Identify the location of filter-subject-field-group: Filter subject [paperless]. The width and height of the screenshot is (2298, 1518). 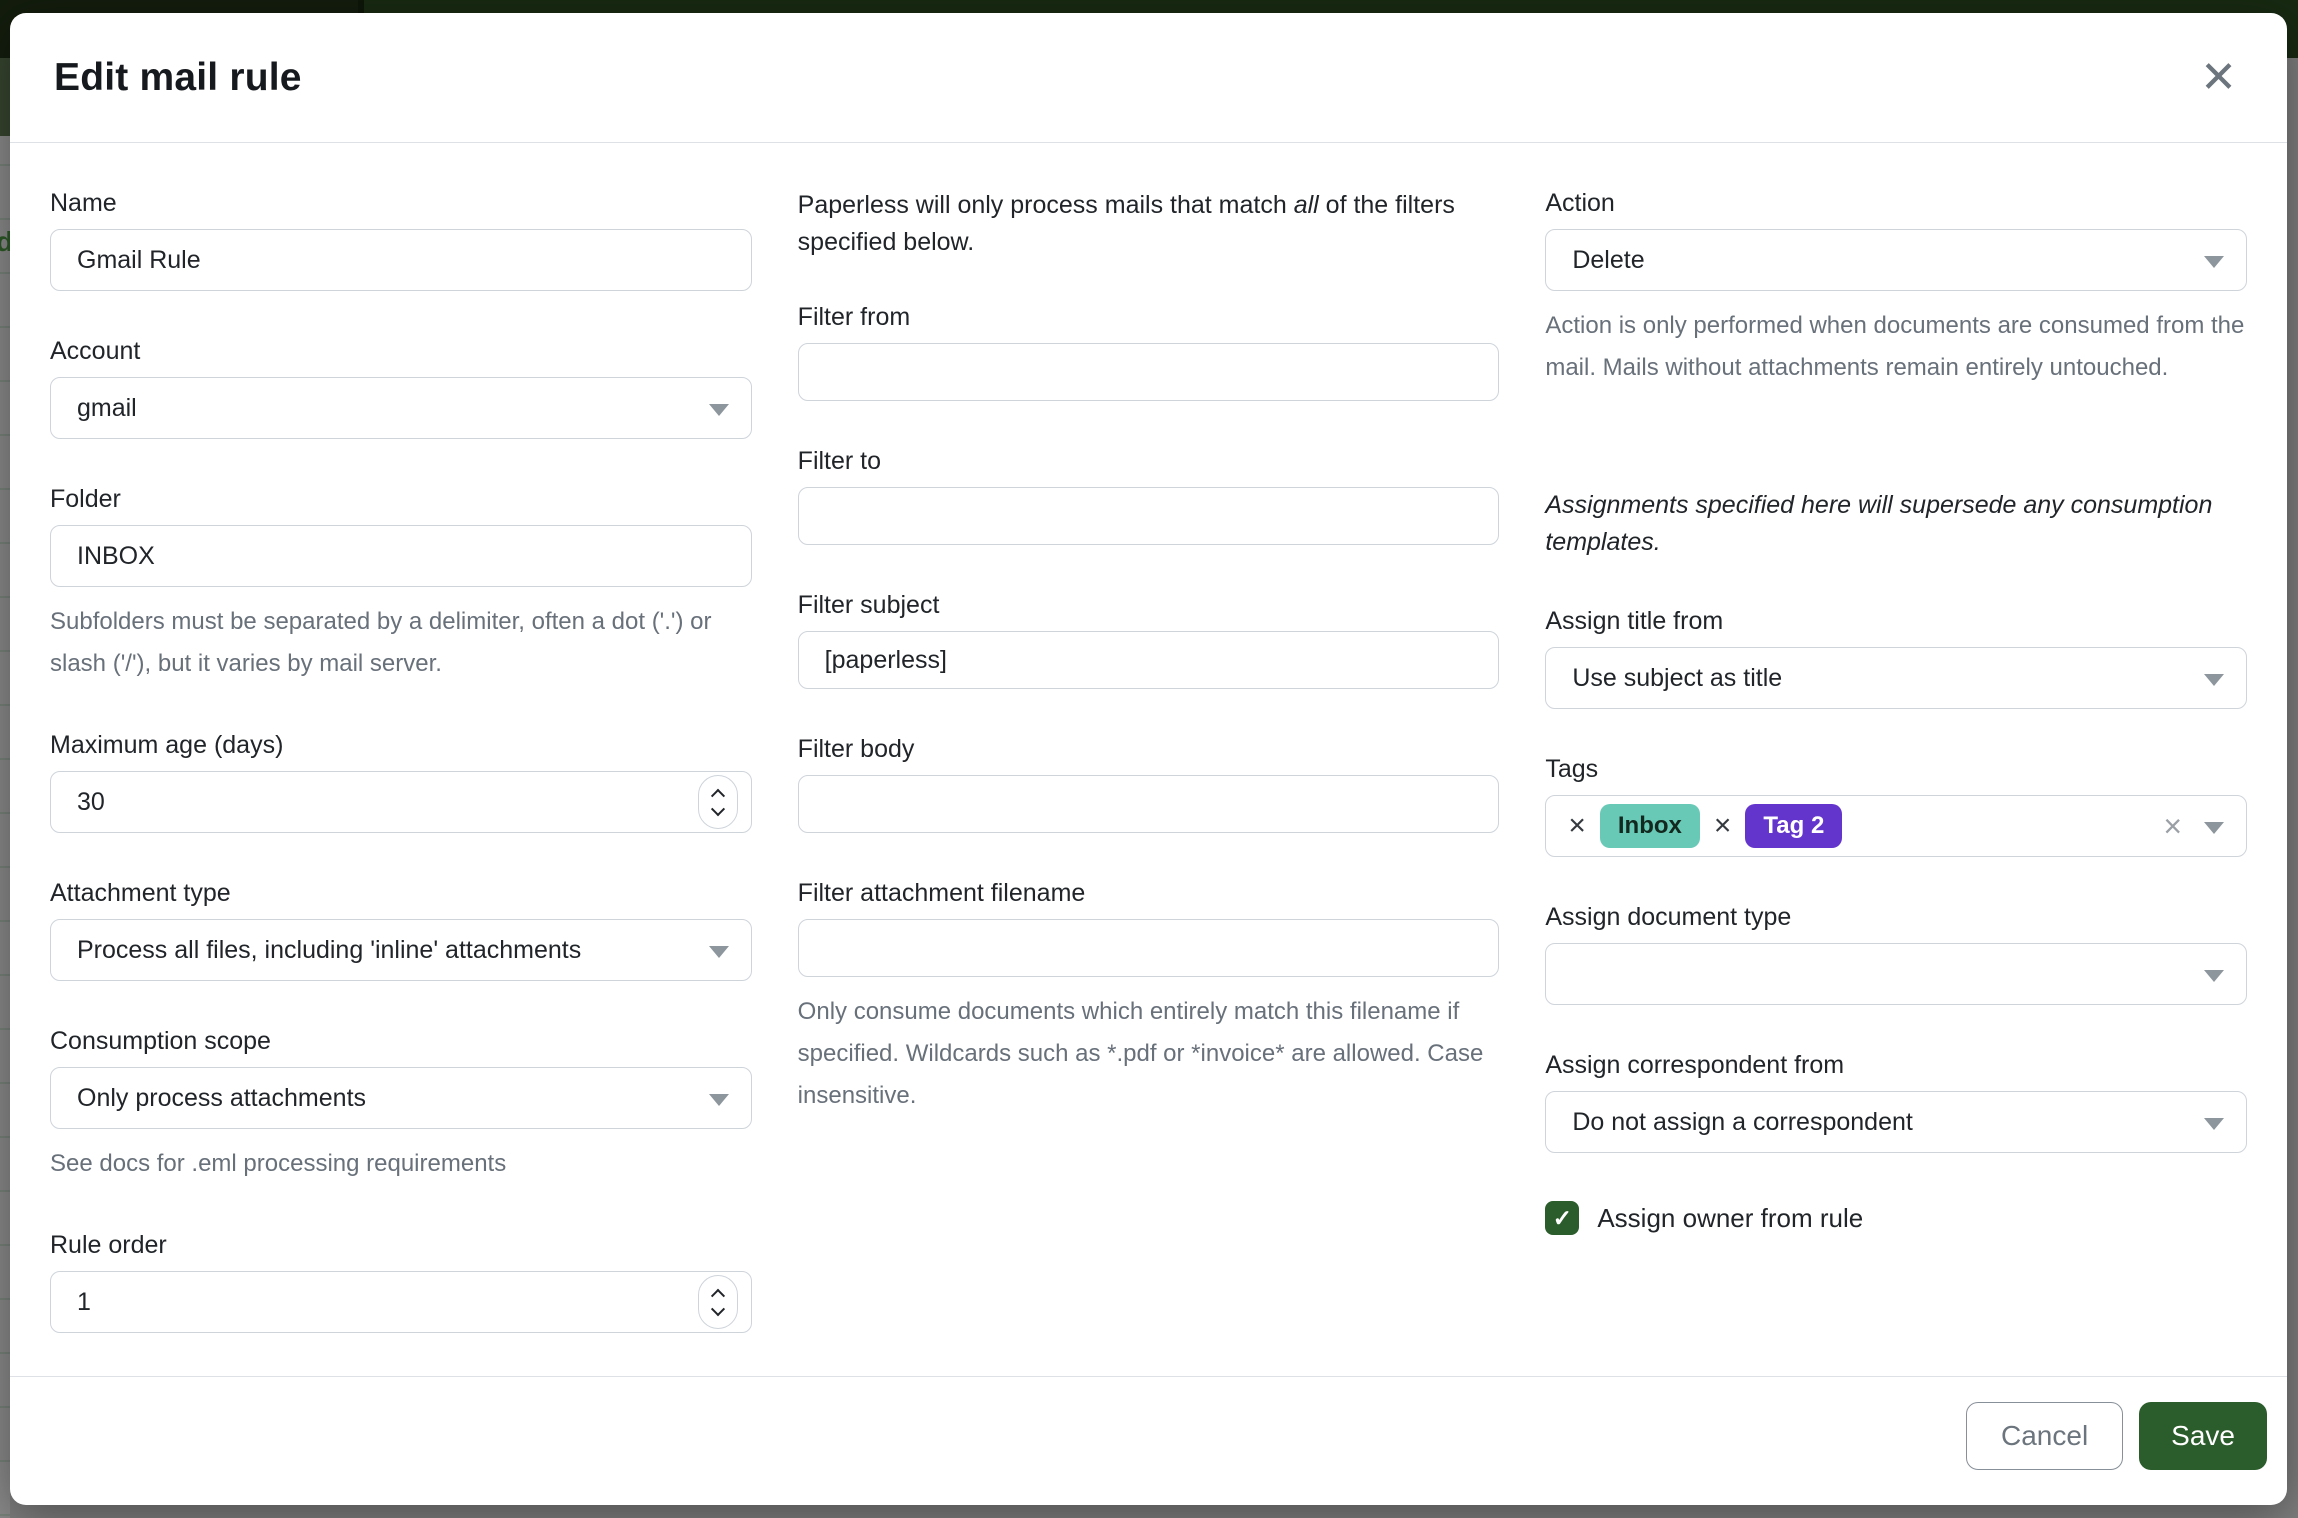
(1148, 639).